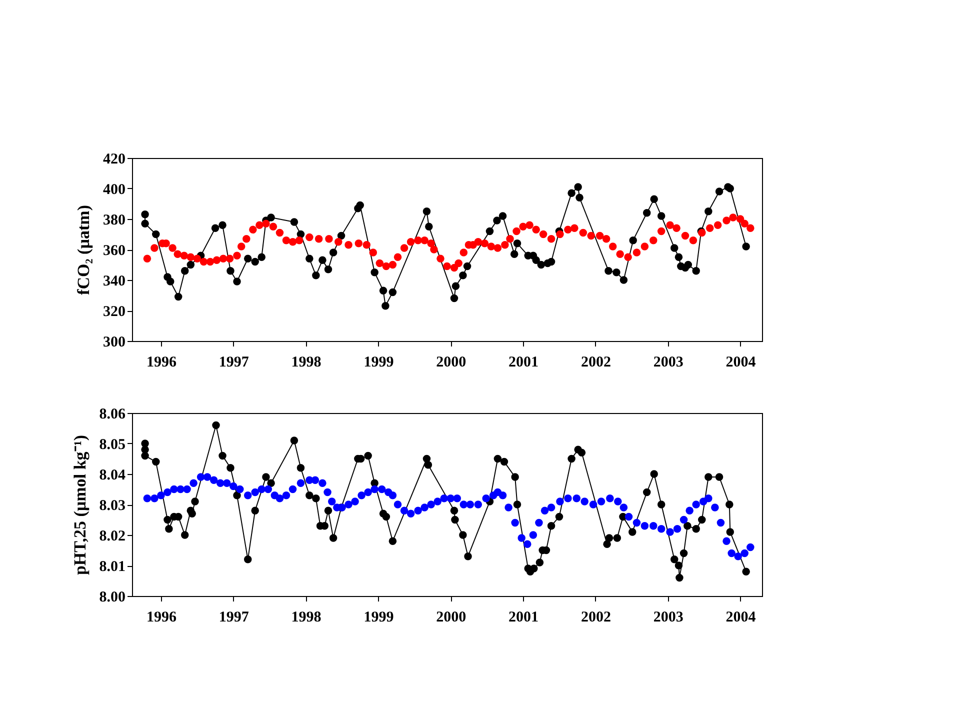  Describe the element at coordinates (80, 505) in the screenshot. I see `y-axis-title: pHT,25 (µmol kg⁻¹)` at that location.